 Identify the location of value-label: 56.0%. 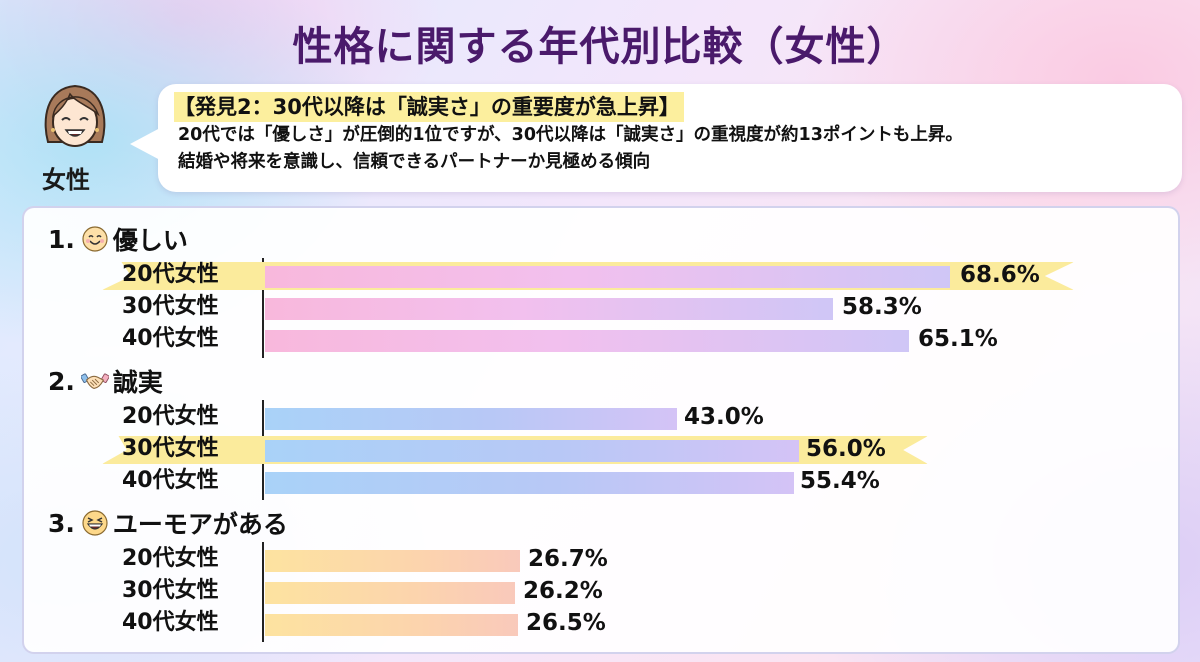
(846, 449).